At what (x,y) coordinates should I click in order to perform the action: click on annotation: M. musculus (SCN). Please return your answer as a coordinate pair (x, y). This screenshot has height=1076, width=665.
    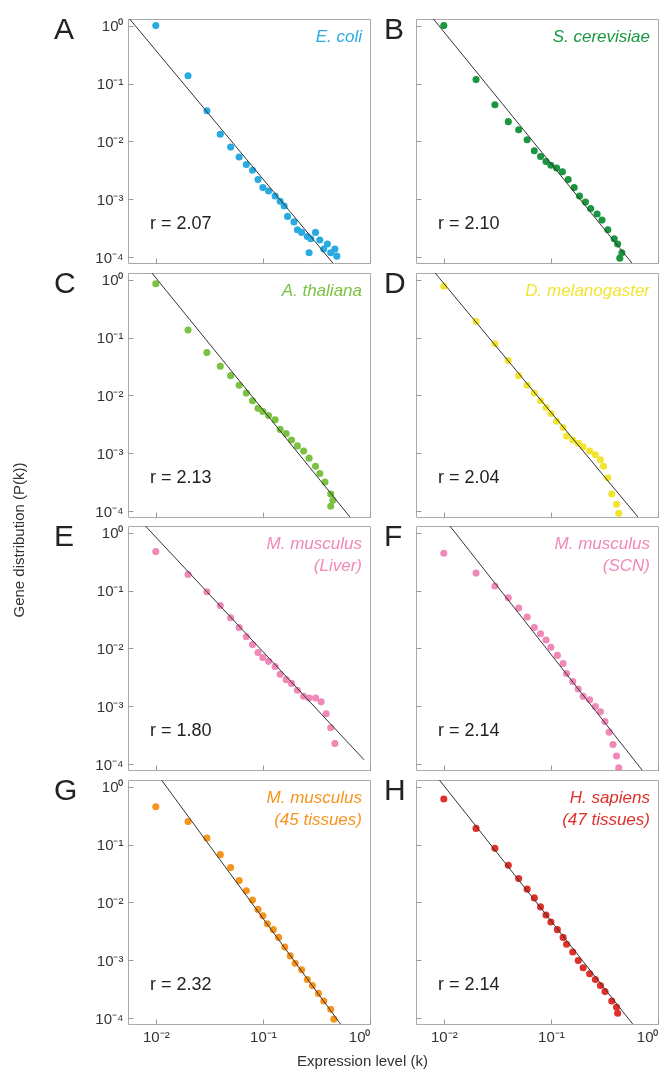
    Looking at the image, I should click on (602, 554).